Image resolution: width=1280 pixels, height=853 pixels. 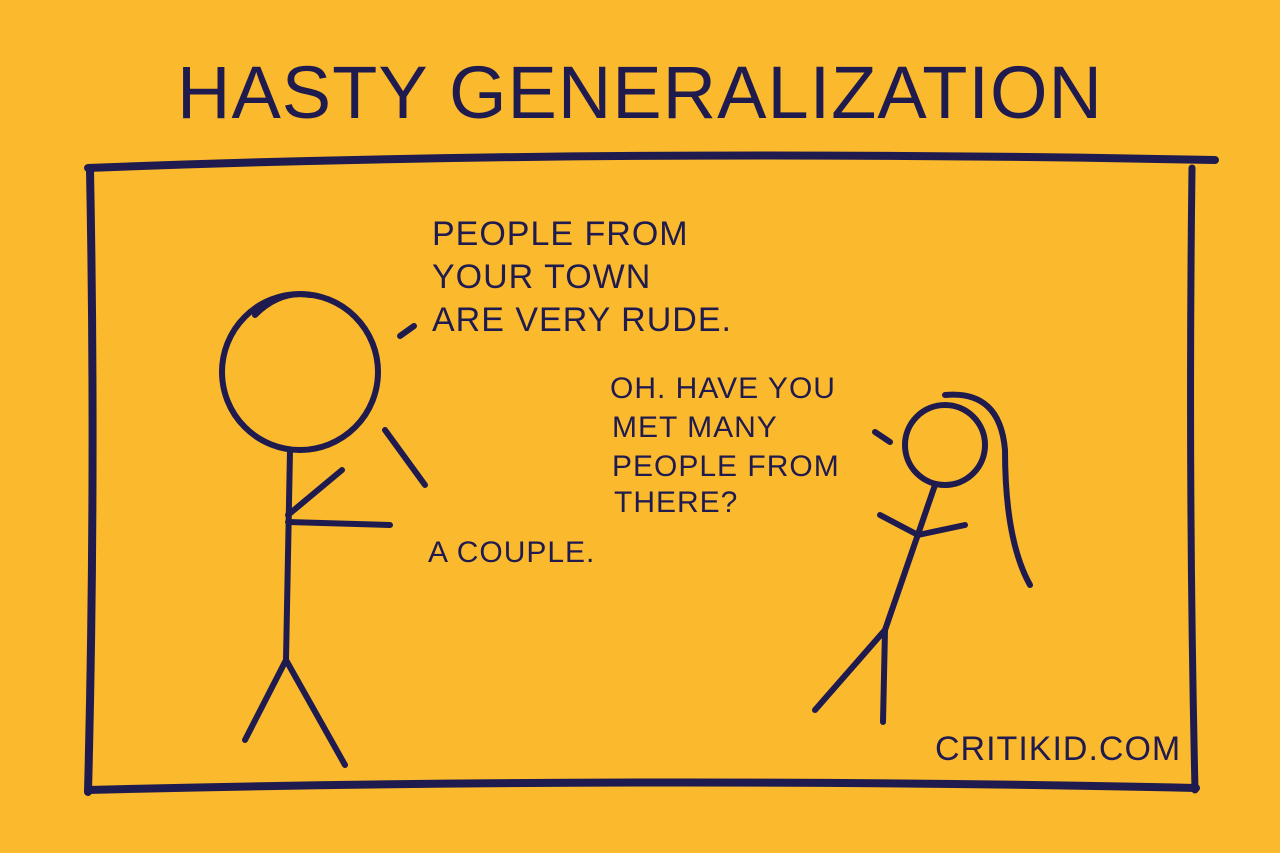 What do you see at coordinates (582, 320) in the screenshot?
I see `svg-text: ARE VERY RUDE.` at bounding box center [582, 320].